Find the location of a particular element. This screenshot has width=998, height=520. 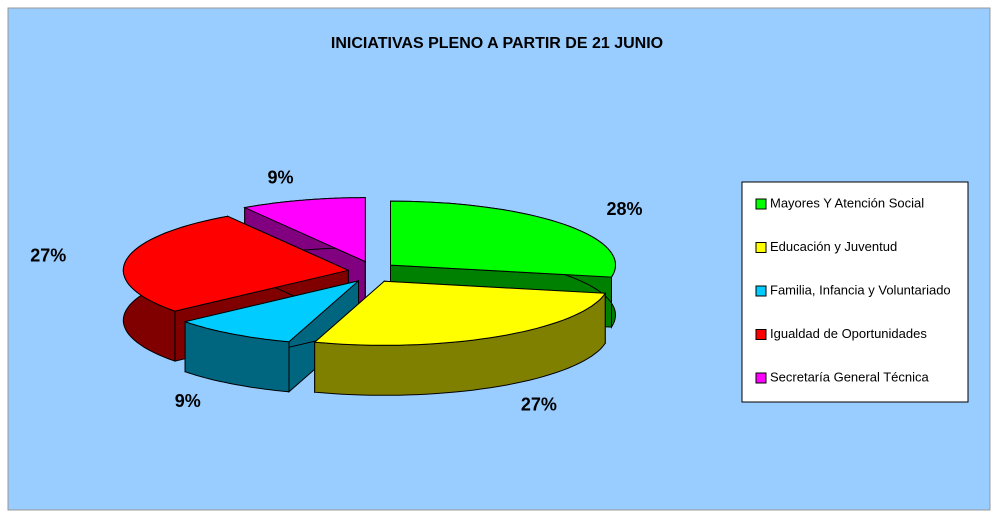

chart-title: INICIATIVAS PLENO A PARTIR DE 21 JUNIO is located at coordinates (497, 43).